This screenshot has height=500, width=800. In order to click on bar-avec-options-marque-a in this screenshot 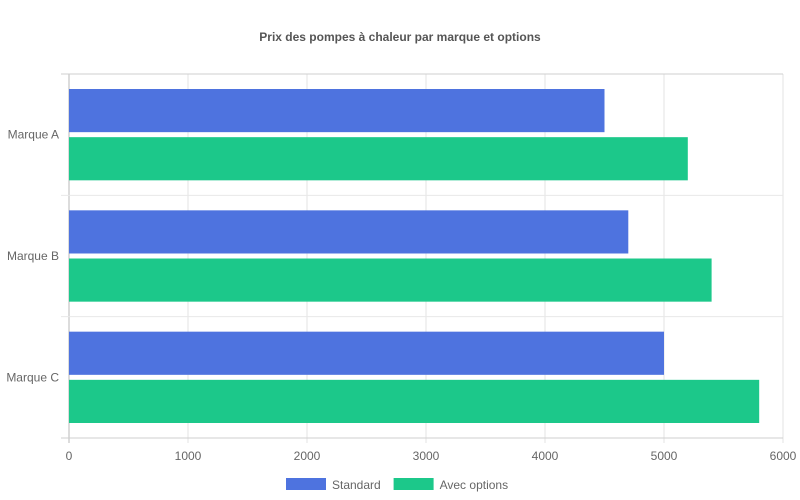, I will do `click(378, 159)`.